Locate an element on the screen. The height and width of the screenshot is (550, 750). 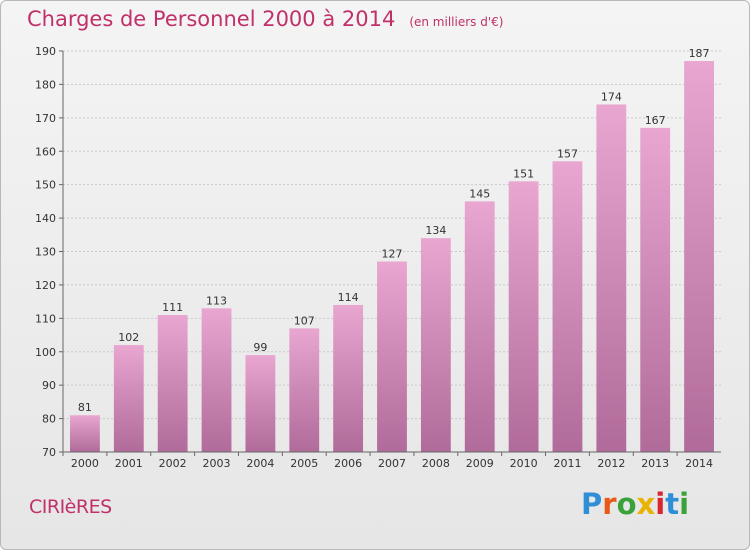
commune-name: CIRIèRES is located at coordinates (70, 507).